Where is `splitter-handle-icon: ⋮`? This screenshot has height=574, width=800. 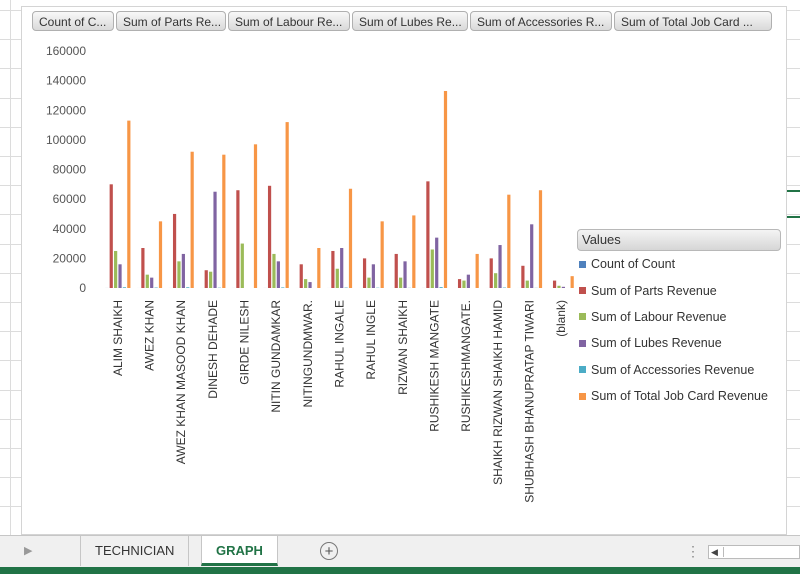 splitter-handle-icon: ⋮ is located at coordinates (693, 551).